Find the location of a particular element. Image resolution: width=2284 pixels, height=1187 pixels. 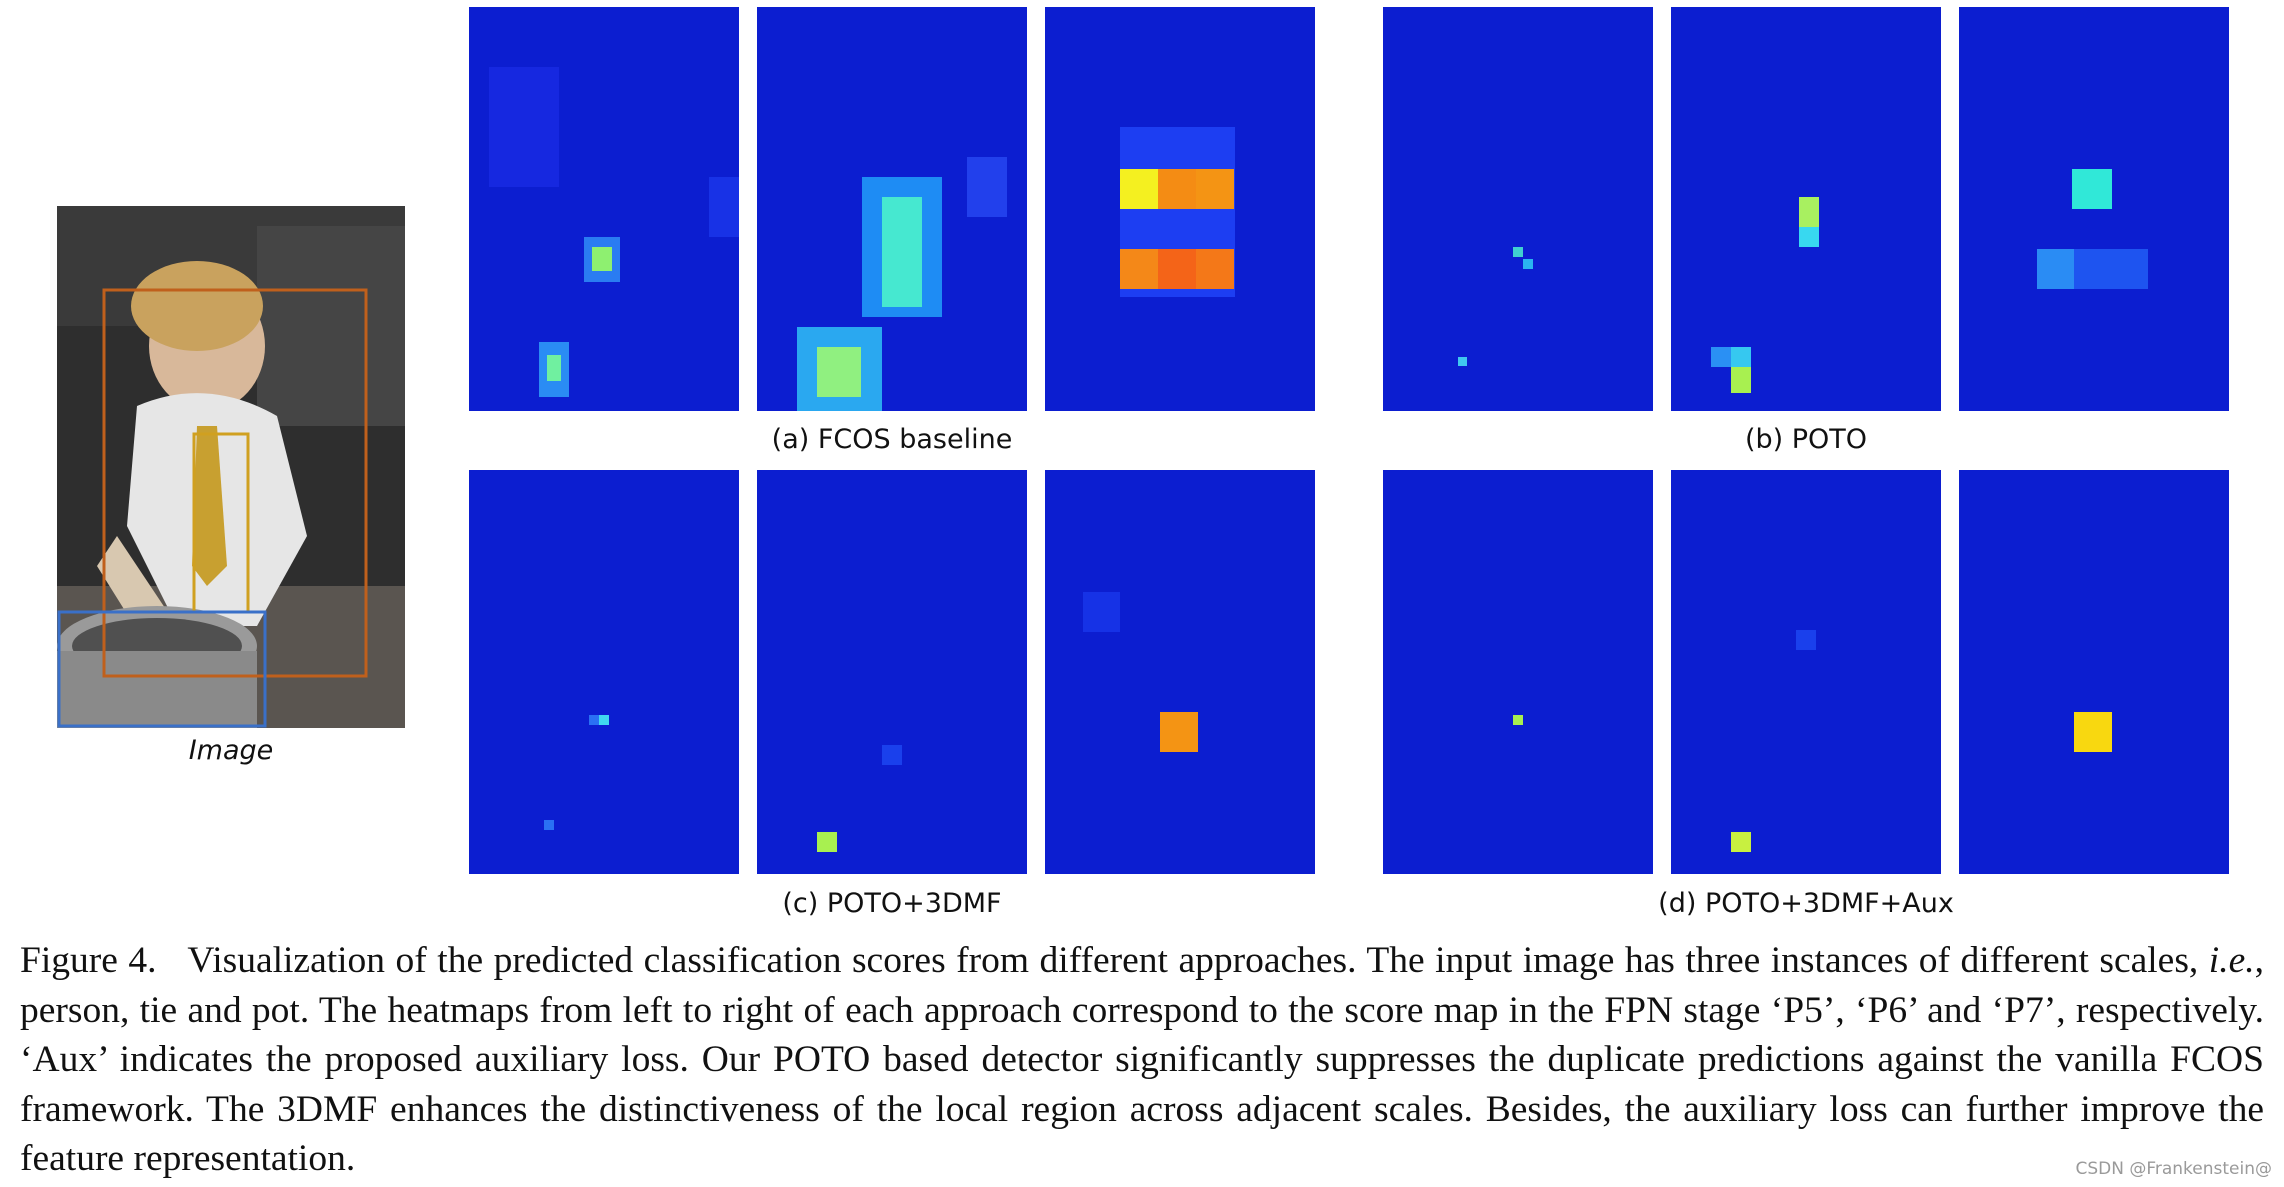

image-label: Image is located at coordinates (231, 750).